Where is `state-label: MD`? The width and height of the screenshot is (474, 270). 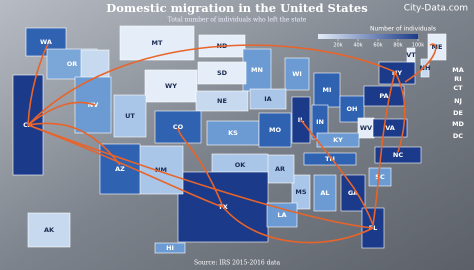
state-label: MD is located at coordinates (458, 124).